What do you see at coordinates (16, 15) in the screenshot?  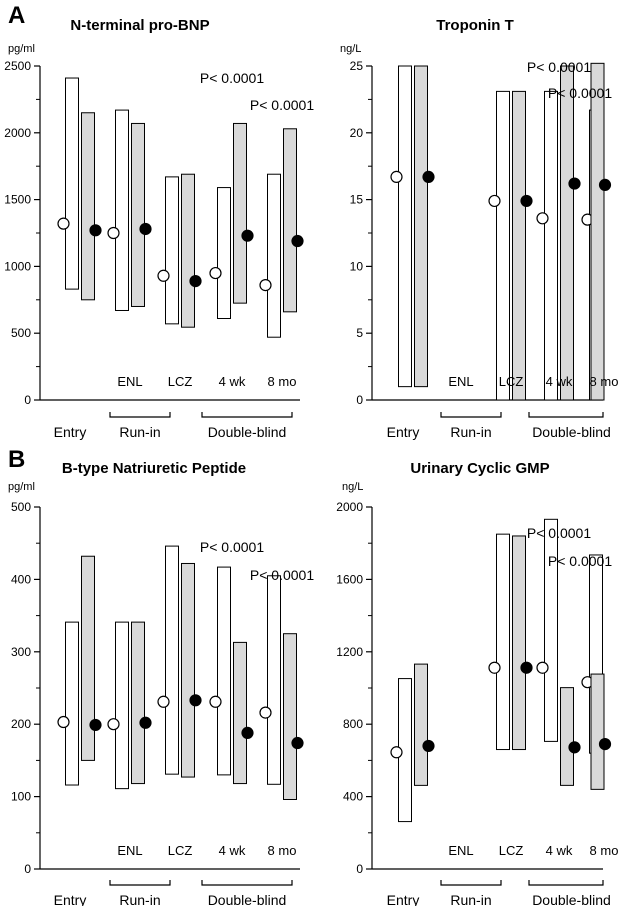 I see `panel-letter-a: A` at bounding box center [16, 15].